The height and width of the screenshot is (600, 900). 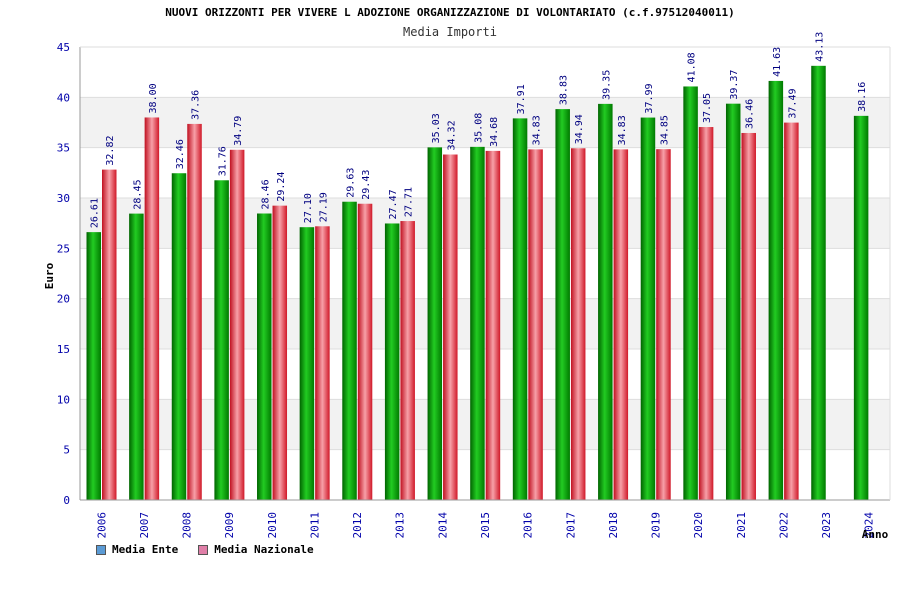 I want to click on y-axis-label: Euro, so click(x=49, y=275).